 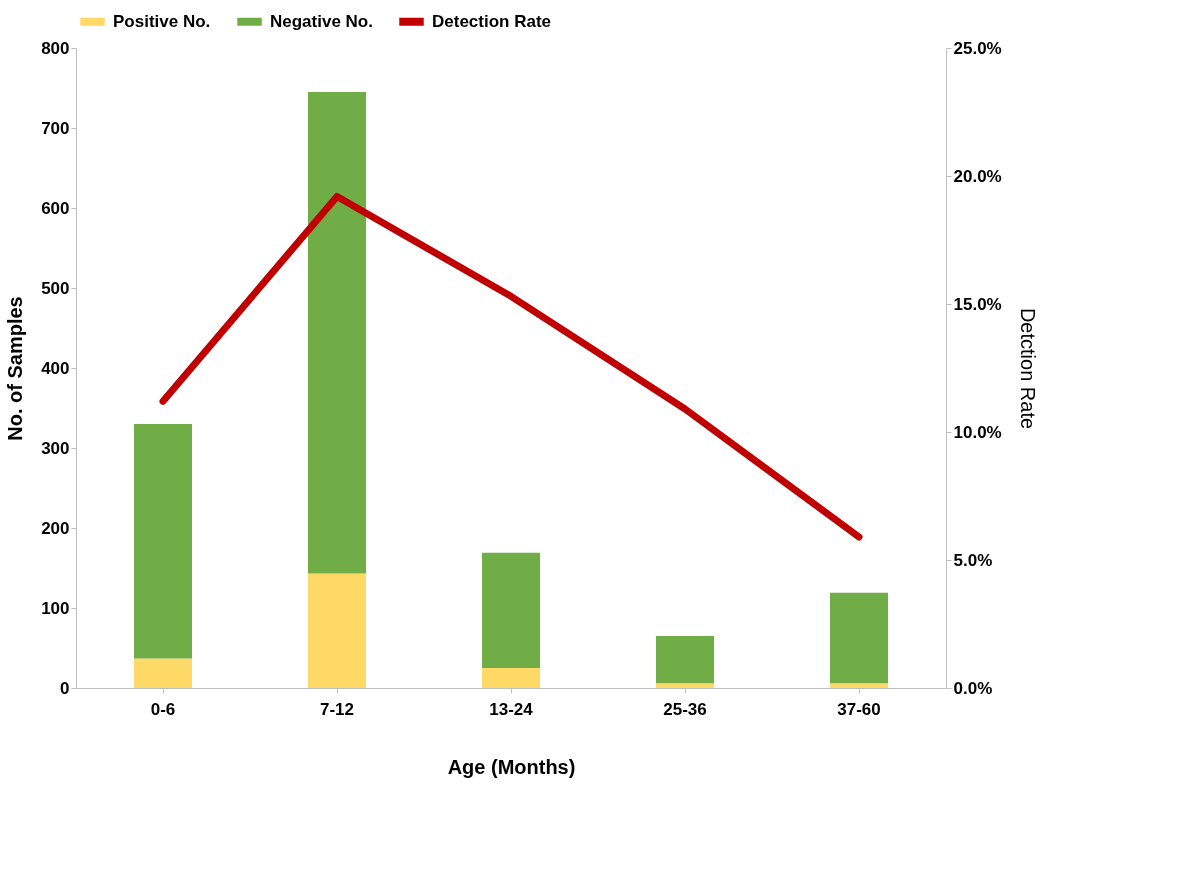 I want to click on y-tick-label: 300, so click(x=55, y=448).